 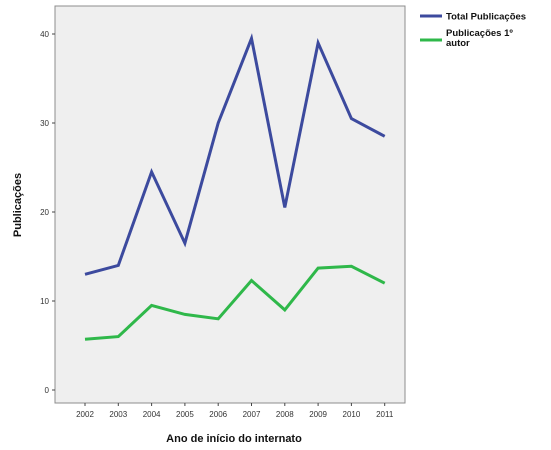 I want to click on x-axis: 2002 2003 2004 2005 2006 2007 2008 2009 2010 2011, so click(x=235, y=411).